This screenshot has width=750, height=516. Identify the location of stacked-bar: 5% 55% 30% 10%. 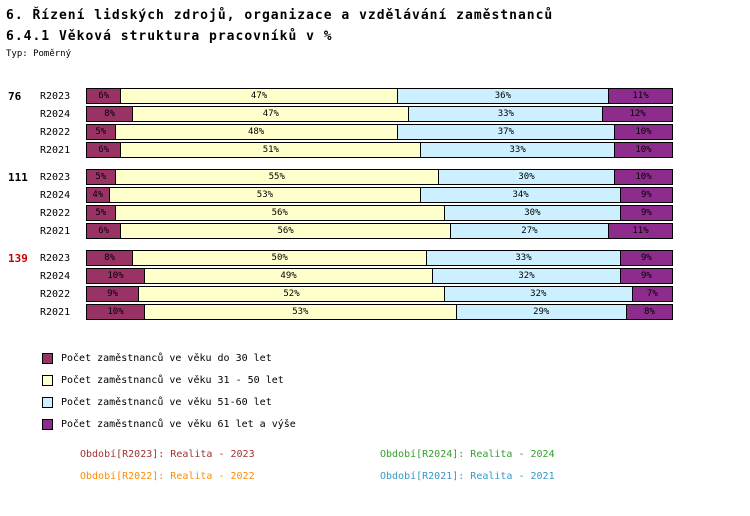
(381, 177).